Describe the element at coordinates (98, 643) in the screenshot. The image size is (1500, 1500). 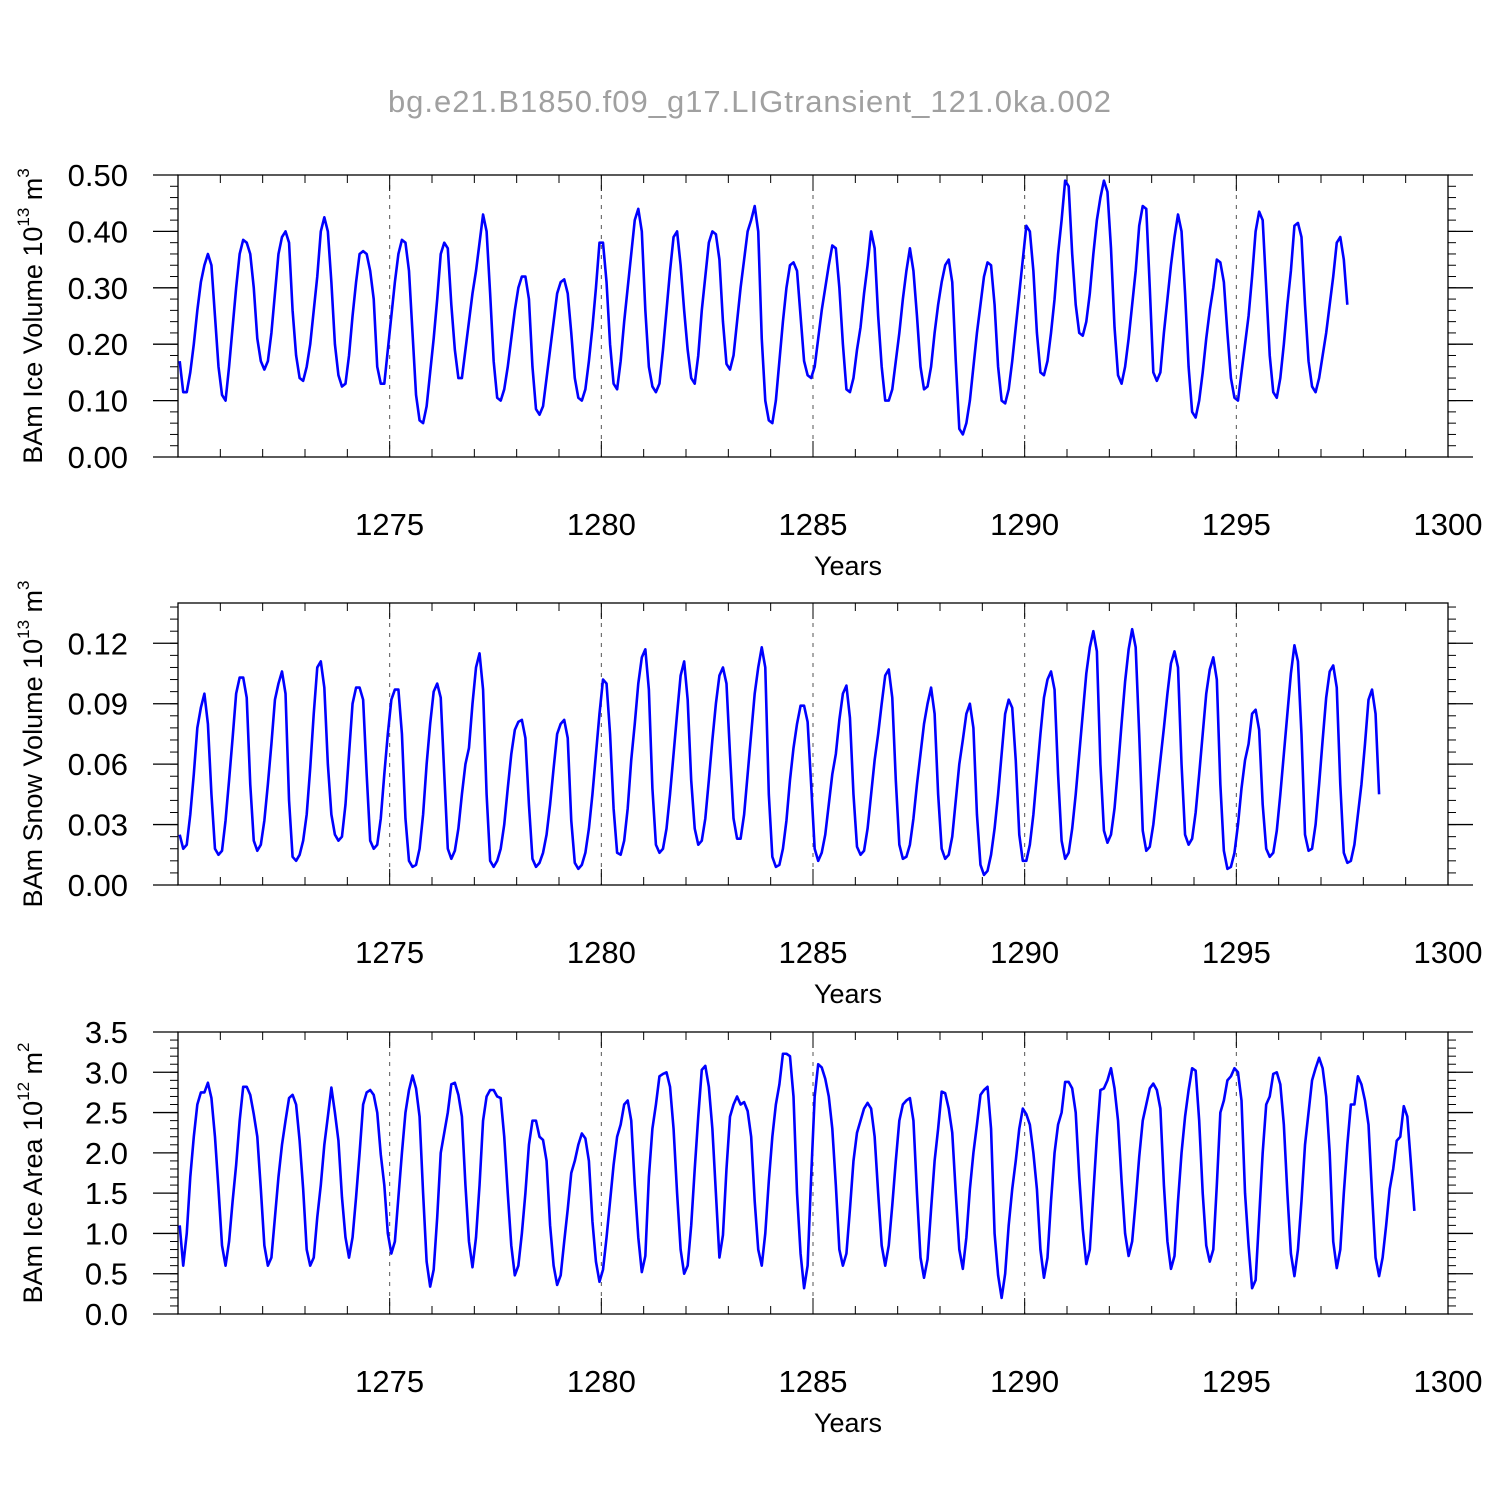
I see `y-tick-label: 0.12` at that location.